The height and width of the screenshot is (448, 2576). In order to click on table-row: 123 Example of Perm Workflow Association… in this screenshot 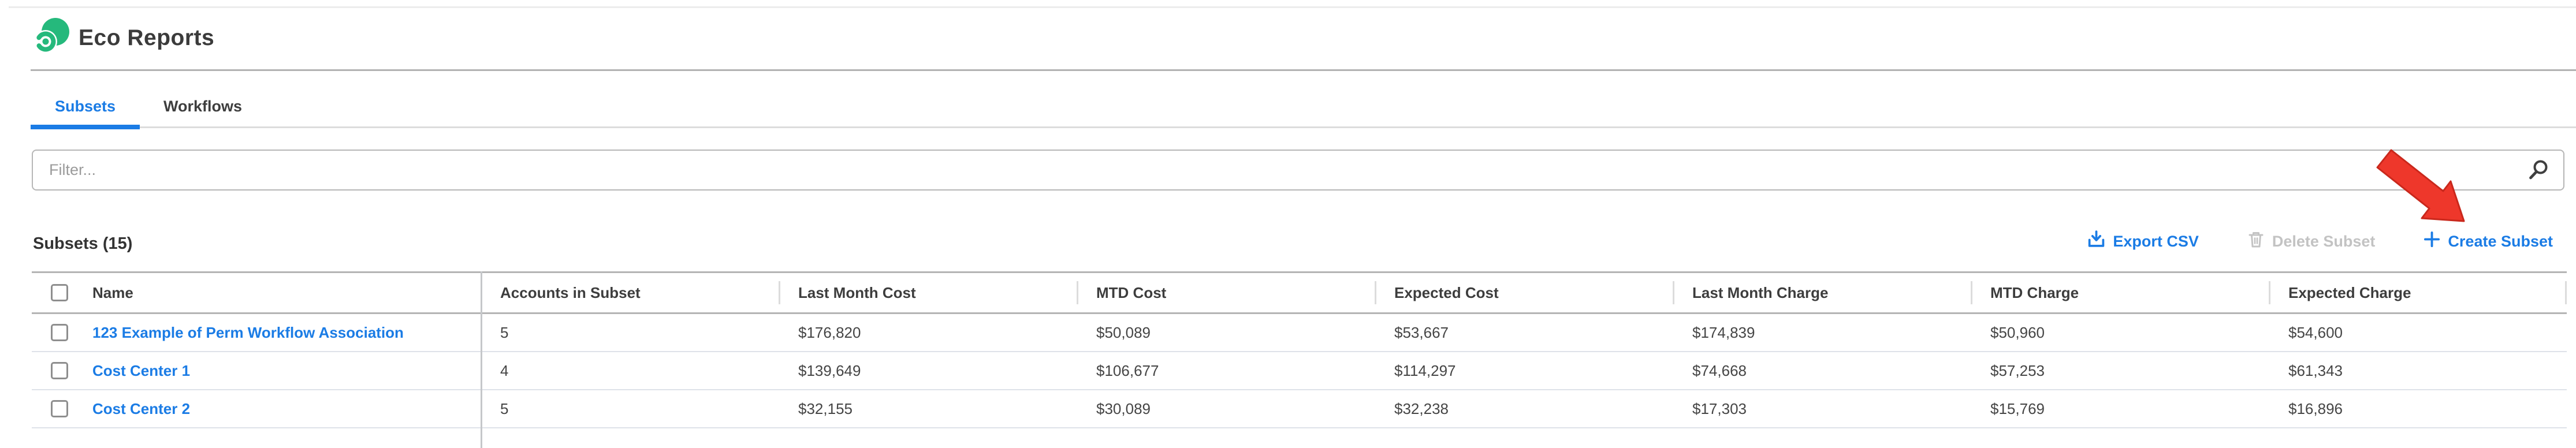, I will do `click(1299, 333)`.